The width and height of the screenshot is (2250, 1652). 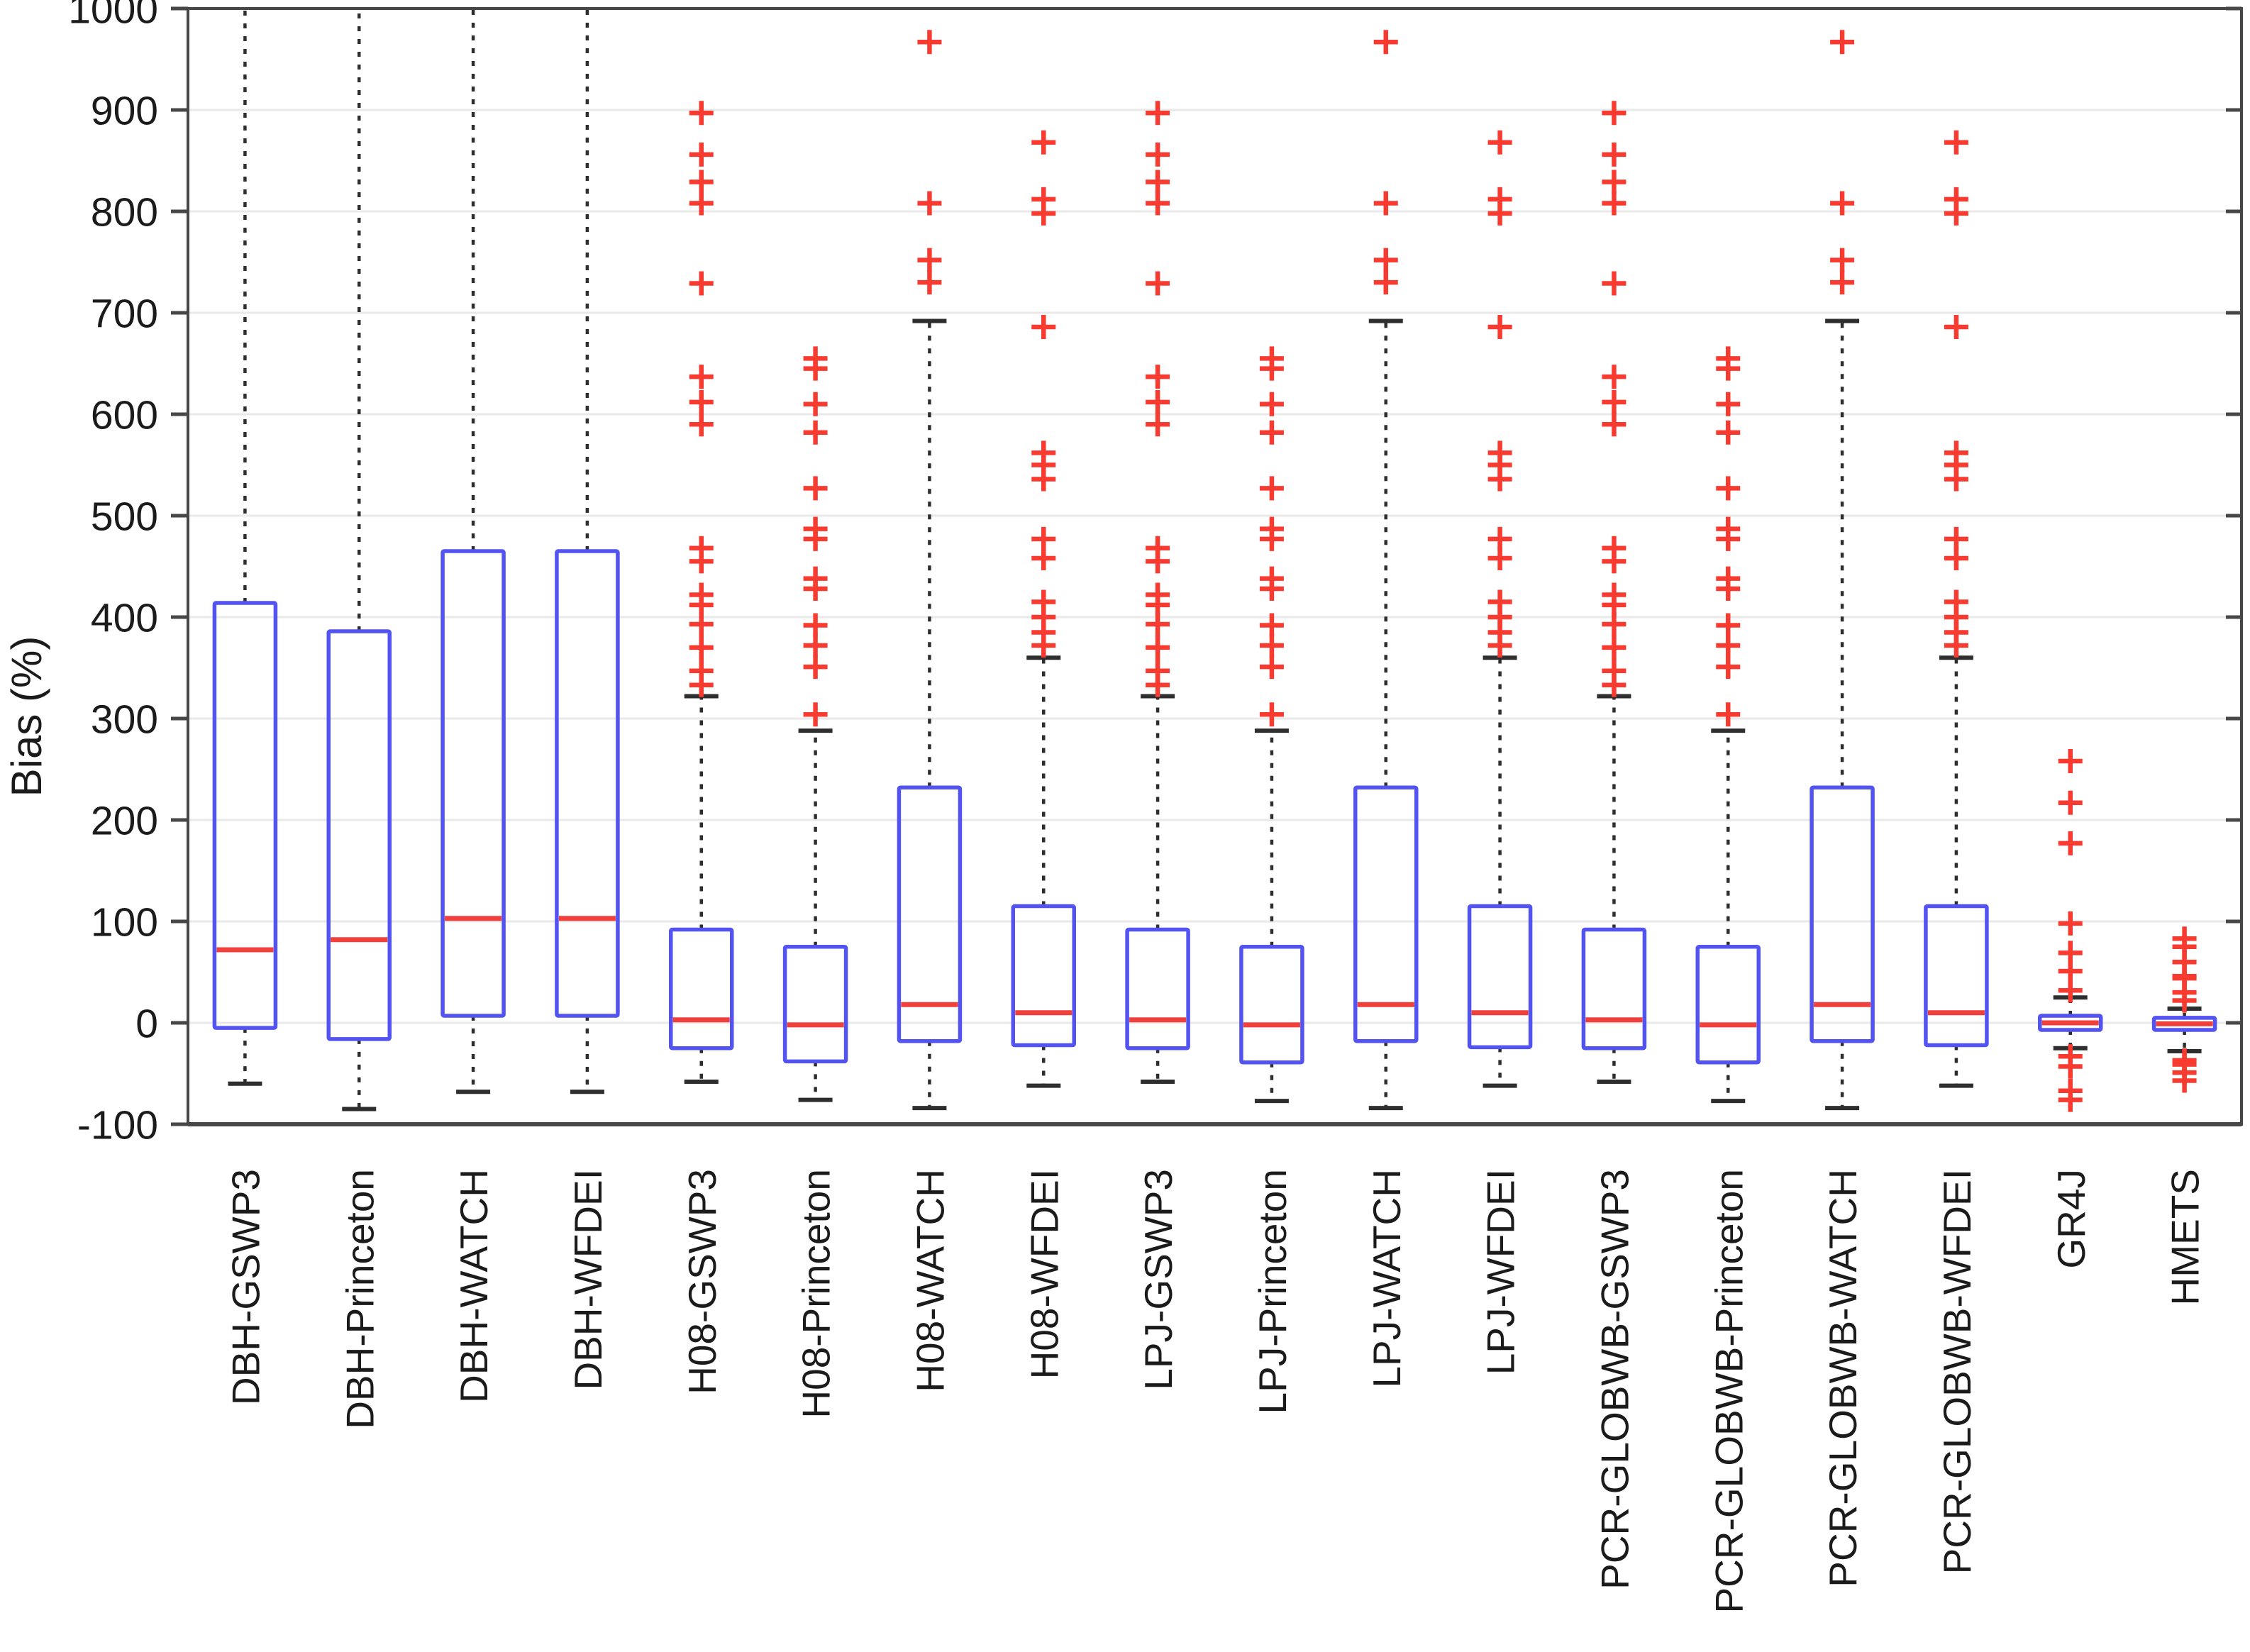 I want to click on boxplot-group-H08-WATCH, so click(x=930, y=570).